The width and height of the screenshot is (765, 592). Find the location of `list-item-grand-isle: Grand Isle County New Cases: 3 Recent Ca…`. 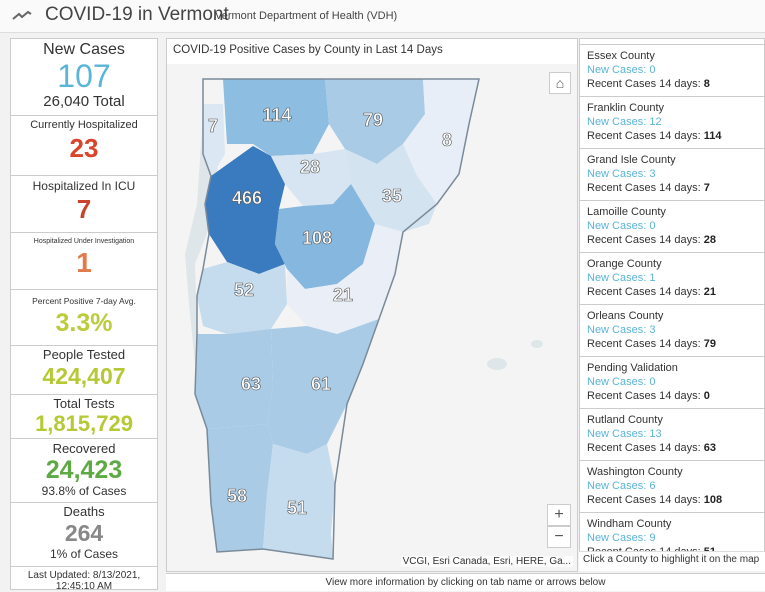

list-item-grand-isle: Grand Isle County New Cases: 3 Recent Ca… is located at coordinates (672, 175).